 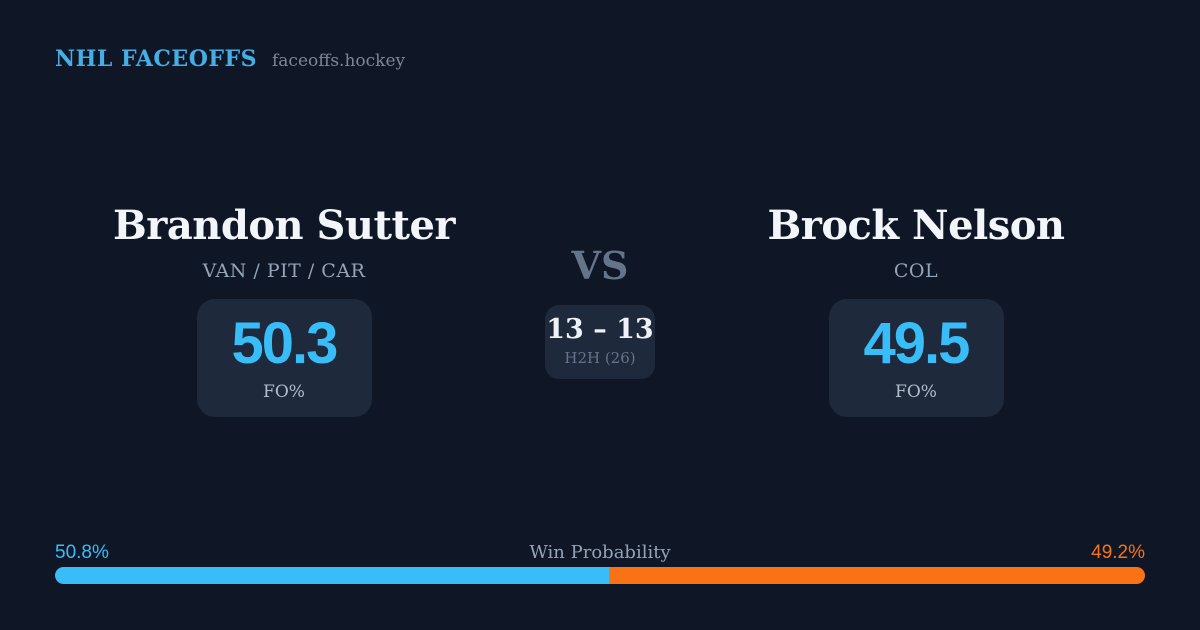 What do you see at coordinates (1118, 552) in the screenshot?
I see `winprob-right-label: 49.2%` at bounding box center [1118, 552].